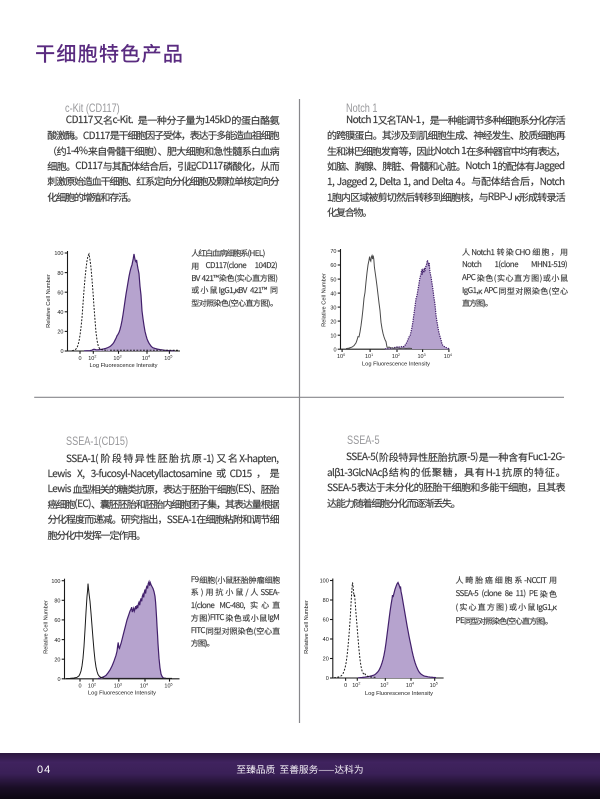 Image resolution: width=600 pixels, height=799 pixels. I want to click on svg-text: 70, so click(333, 252).